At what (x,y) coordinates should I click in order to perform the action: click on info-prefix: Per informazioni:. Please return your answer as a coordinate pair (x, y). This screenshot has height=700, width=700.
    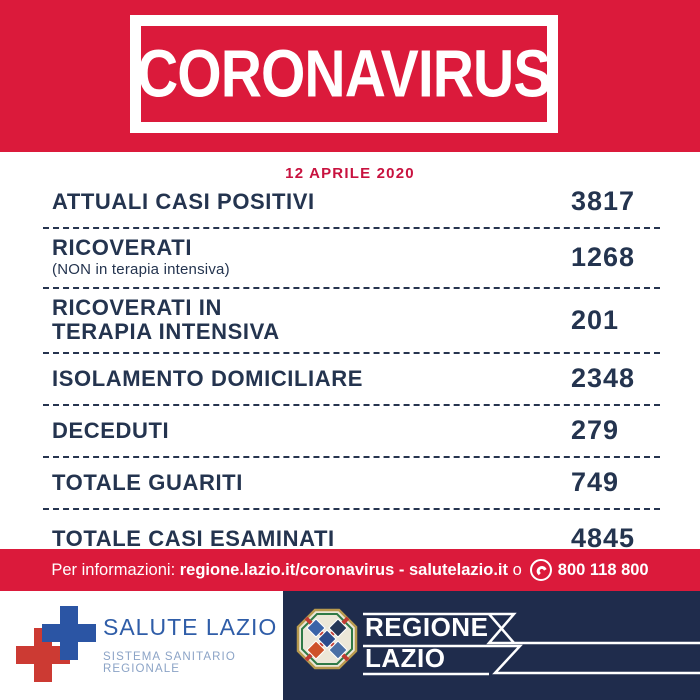
    Looking at the image, I should click on (115, 569).